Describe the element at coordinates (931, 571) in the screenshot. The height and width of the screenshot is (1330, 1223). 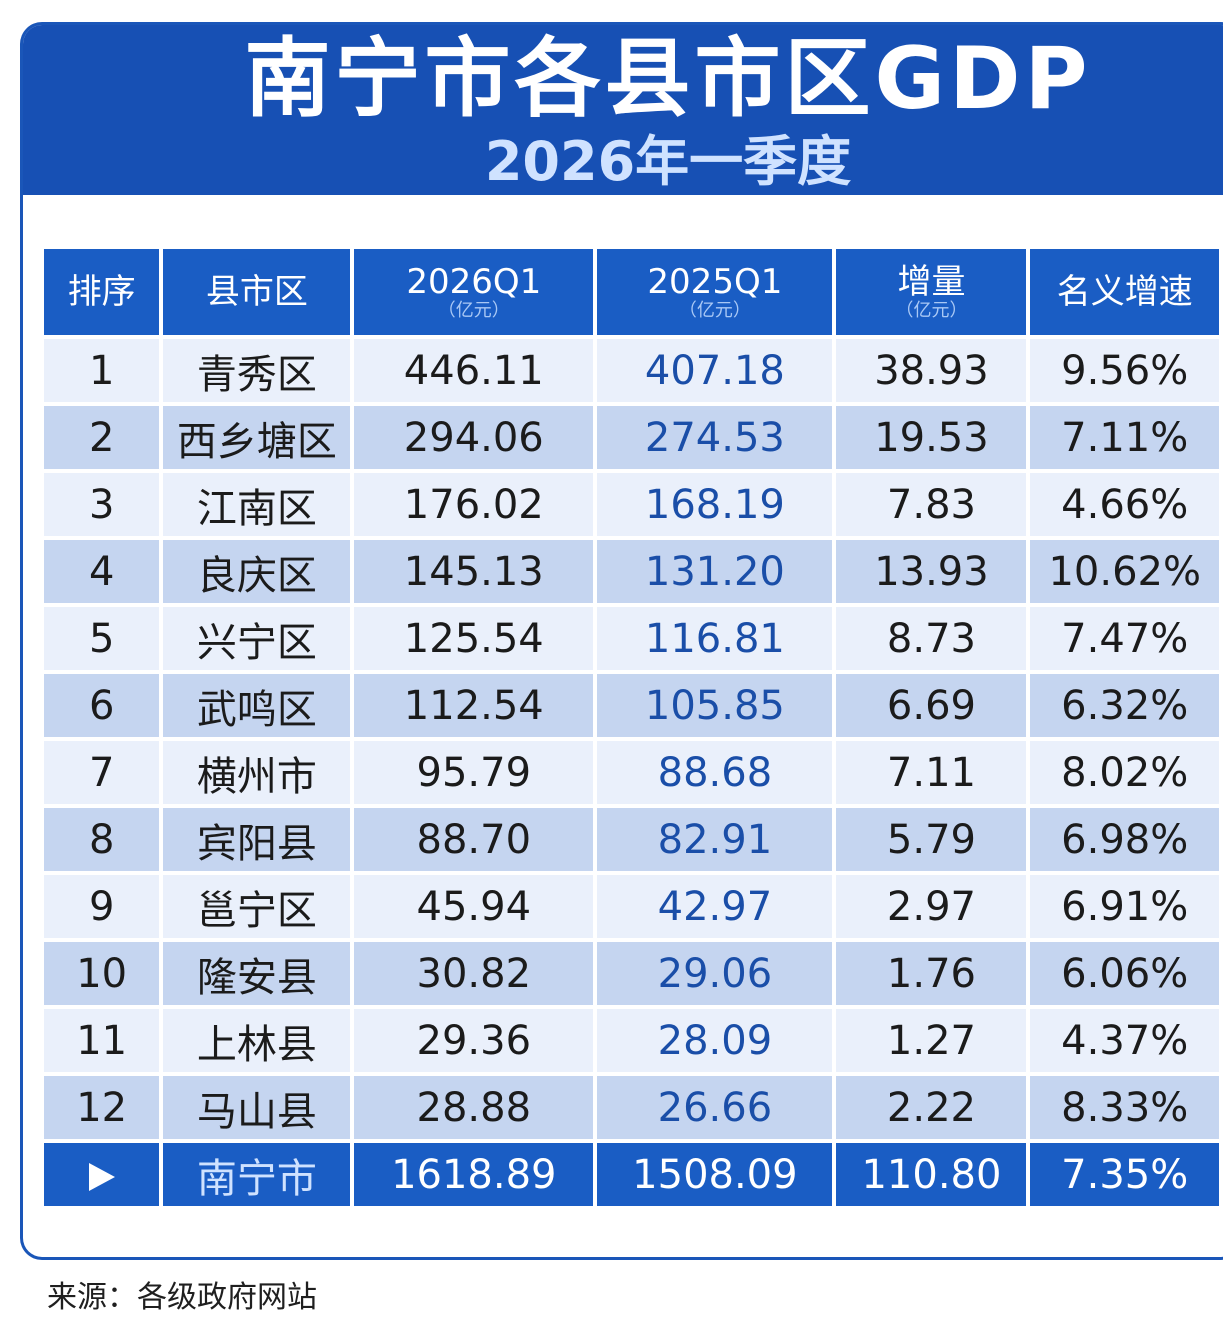
I see `increase-cell: 13.93` at that location.